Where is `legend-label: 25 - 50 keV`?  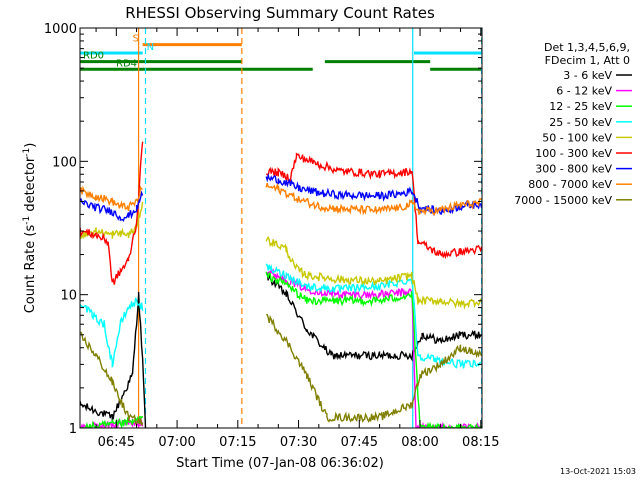 legend-label: 25 - 50 keV is located at coordinates (580, 122).